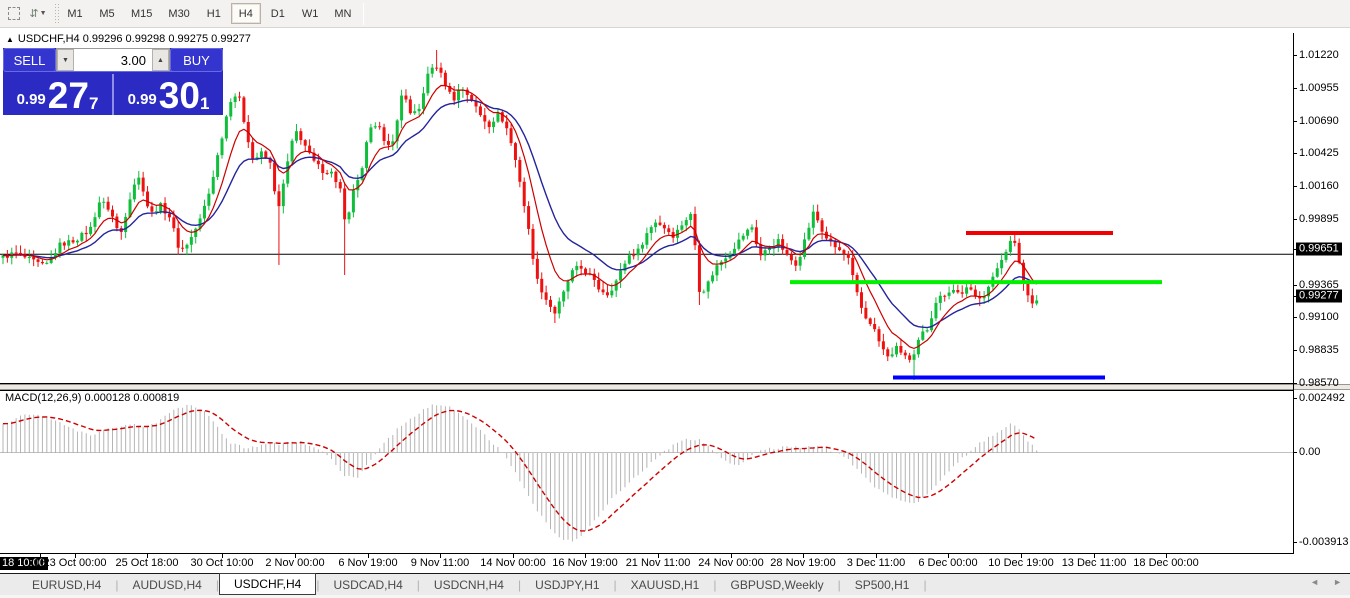 The image size is (1350, 598). Describe the element at coordinates (343, 13) in the screenshot. I see `timeframe-button-mn: MN` at that location.